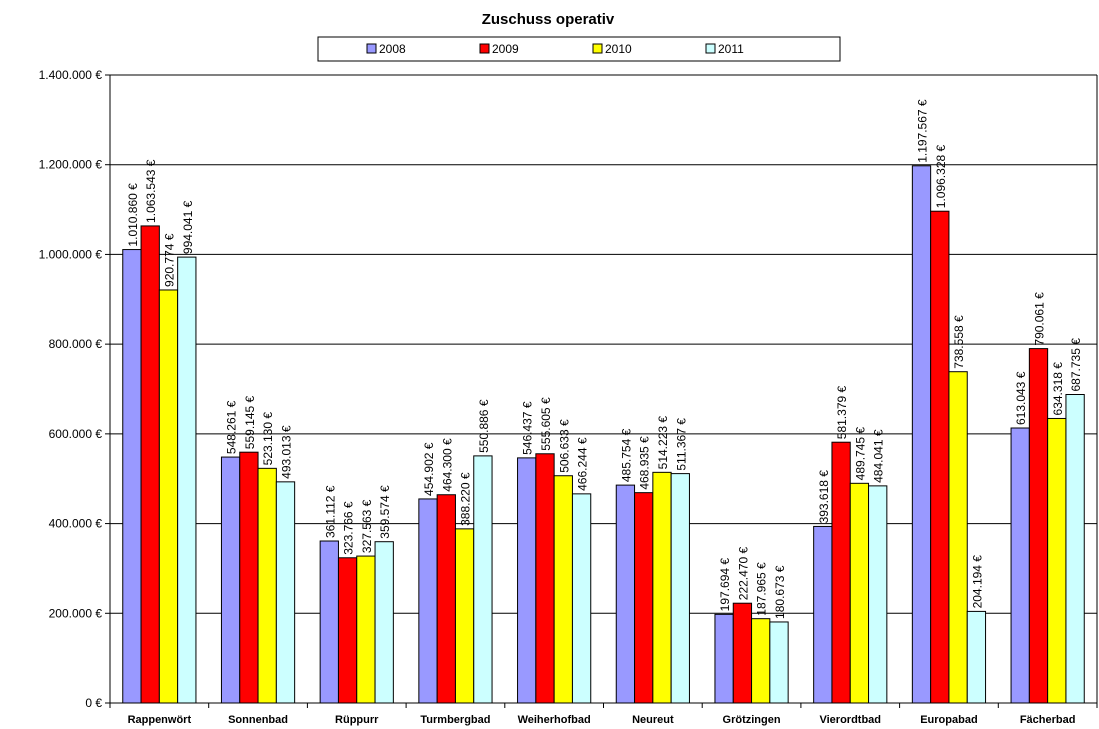 This screenshot has width=1099, height=729. What do you see at coordinates (76, 344) in the screenshot?
I see `y-tick-label: 800.000 €` at bounding box center [76, 344].